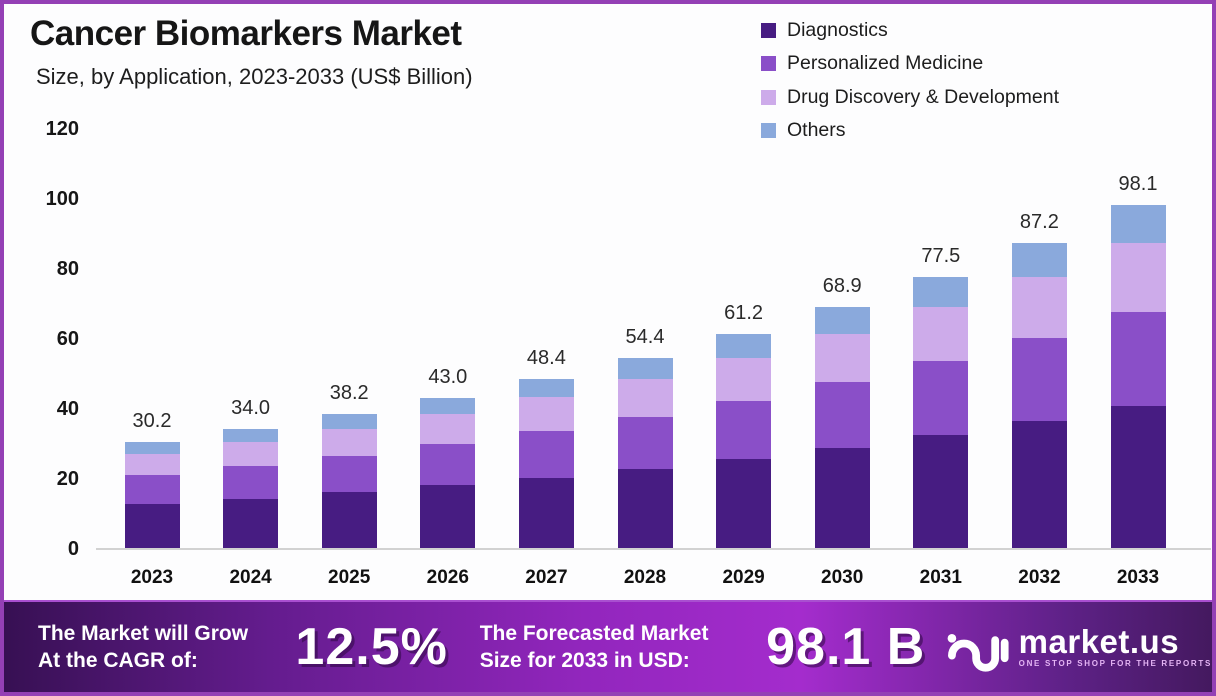  Describe the element at coordinates (152, 495) in the screenshot. I see `bar-2023` at that location.